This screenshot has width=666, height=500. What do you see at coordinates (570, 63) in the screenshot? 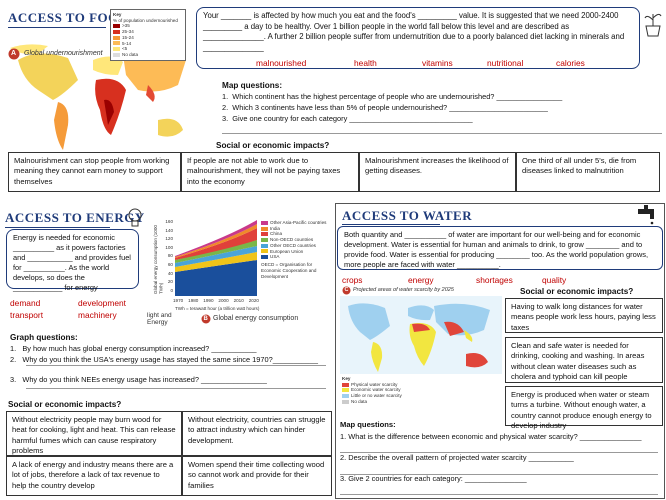
I see `word: calories` at bounding box center [570, 63].